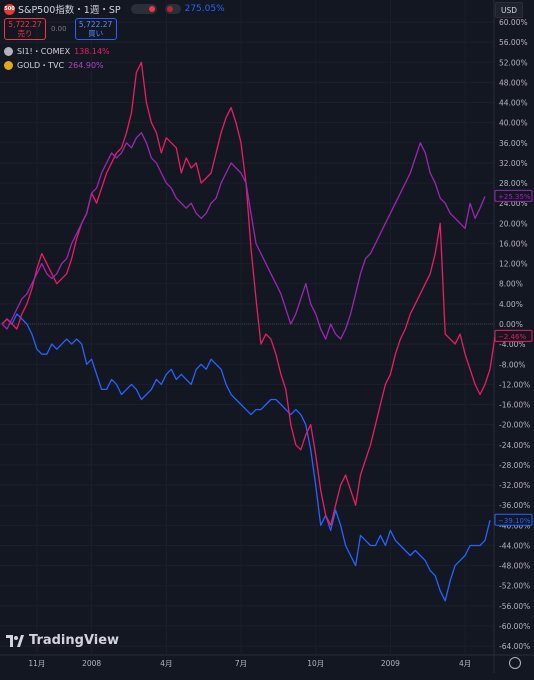 This screenshot has width=534, height=680. I want to click on main-symbol-row: 500 S&P500指数・1週・SP 275.05%, so click(114, 9).